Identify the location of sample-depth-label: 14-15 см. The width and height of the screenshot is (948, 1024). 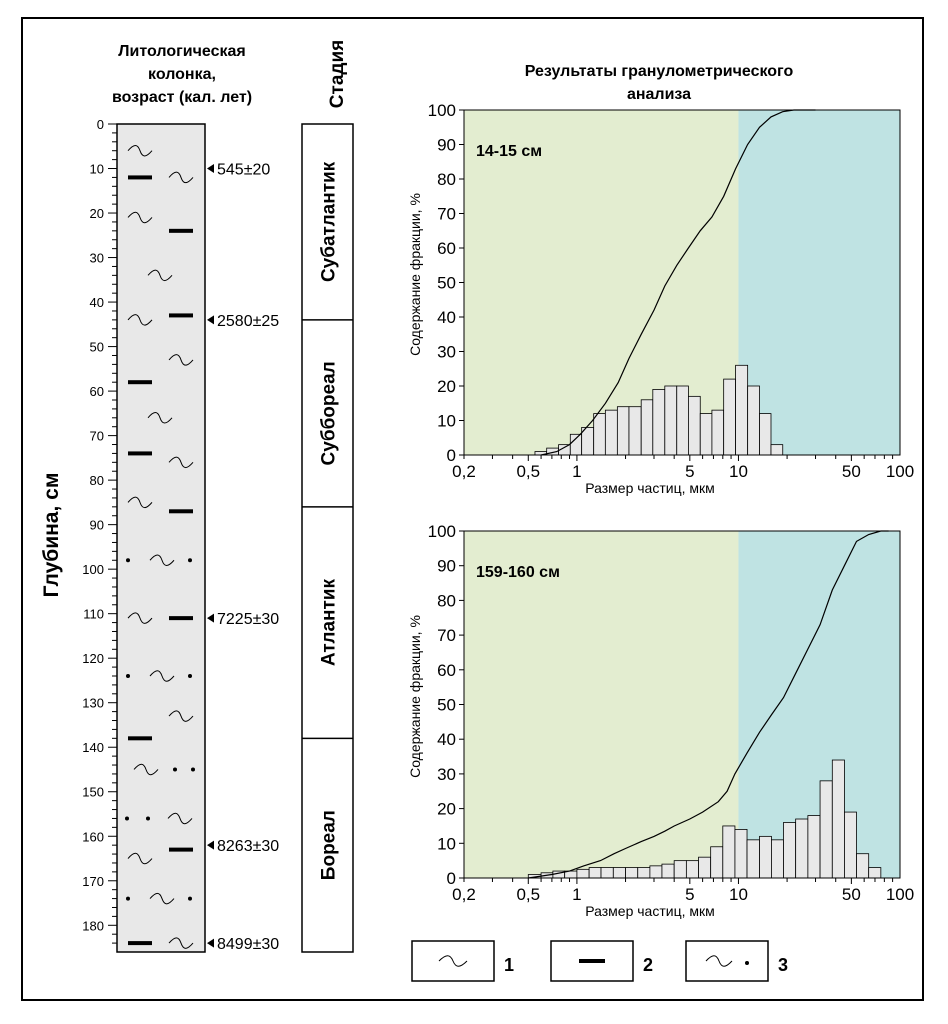
(509, 151).